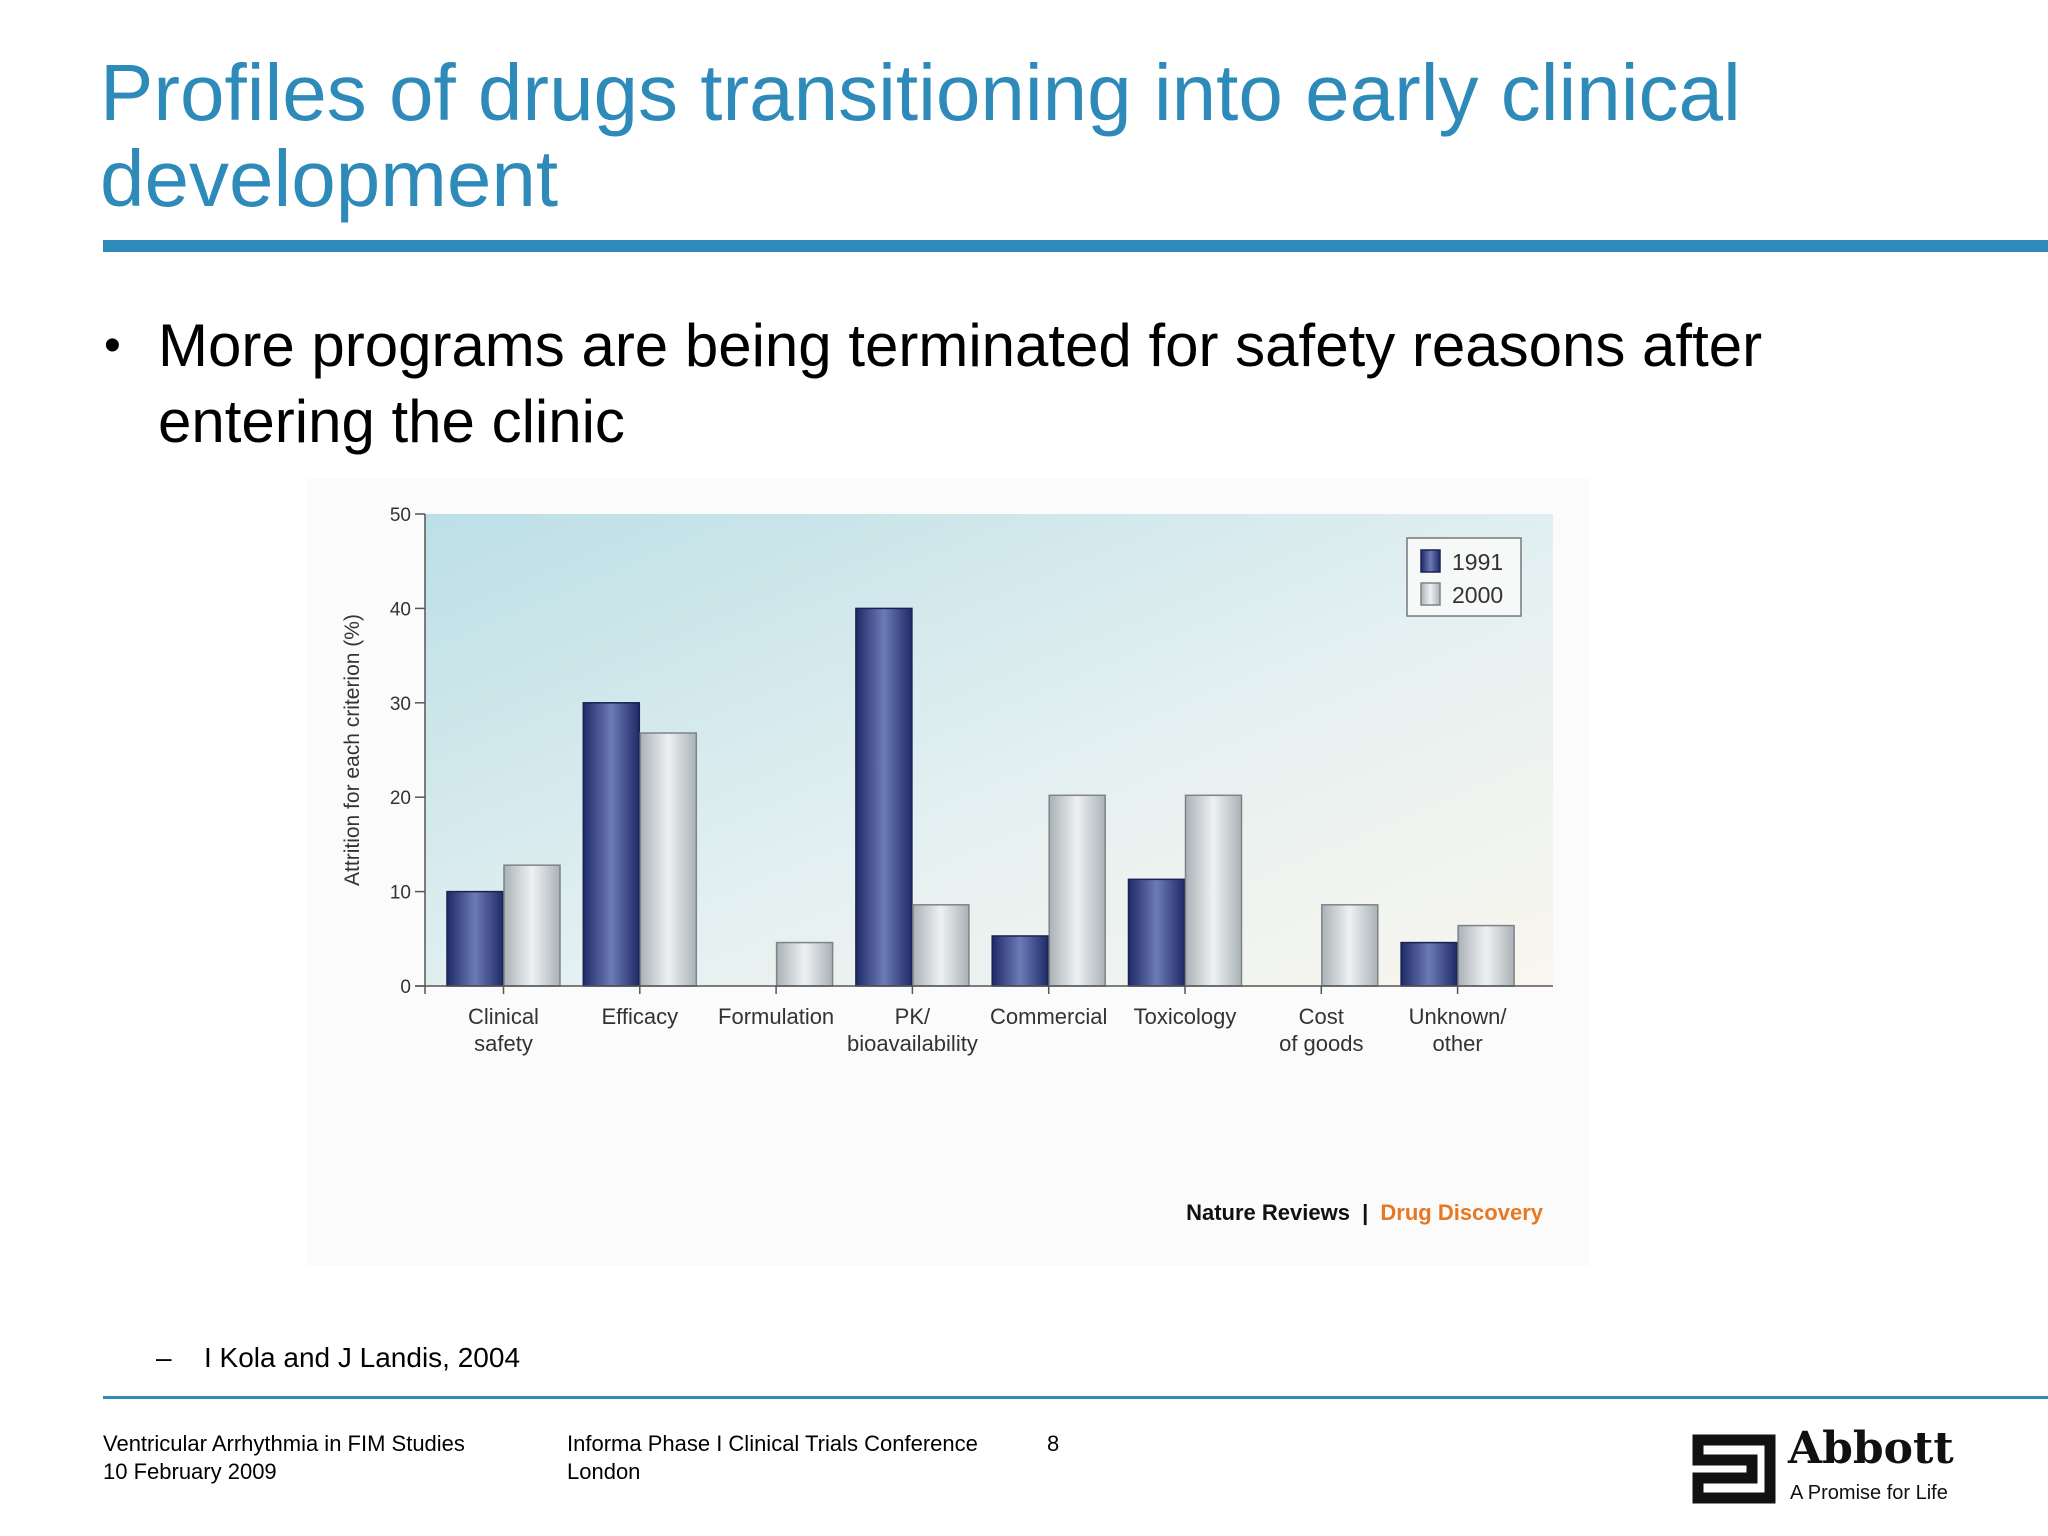  I want to click on x-tick-label: Efficacy, so click(639, 1016).